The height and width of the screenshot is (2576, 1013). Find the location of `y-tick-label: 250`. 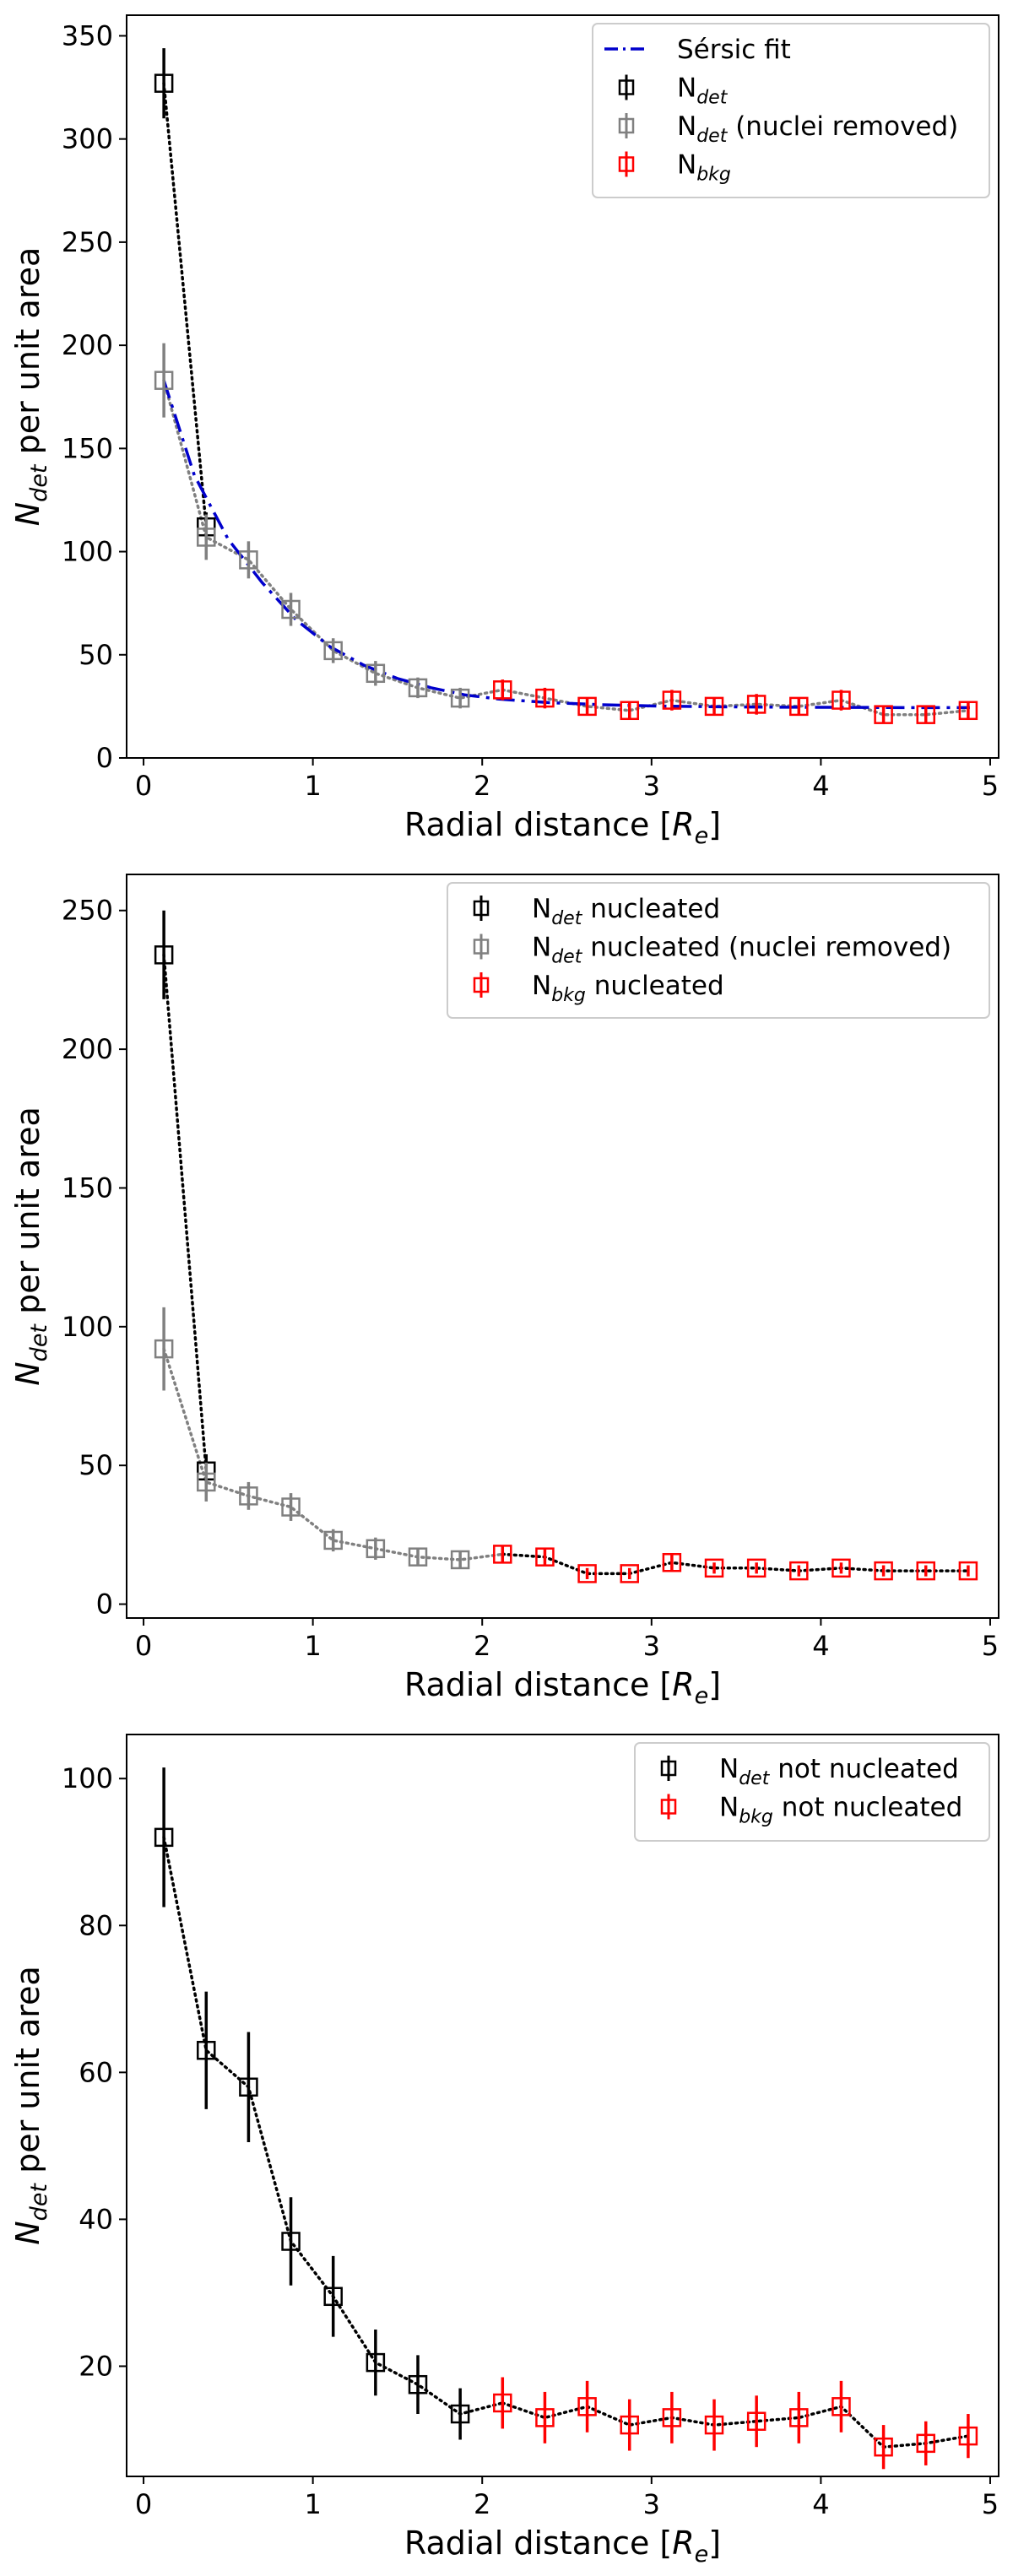

y-tick-label: 250 is located at coordinates (87, 242).